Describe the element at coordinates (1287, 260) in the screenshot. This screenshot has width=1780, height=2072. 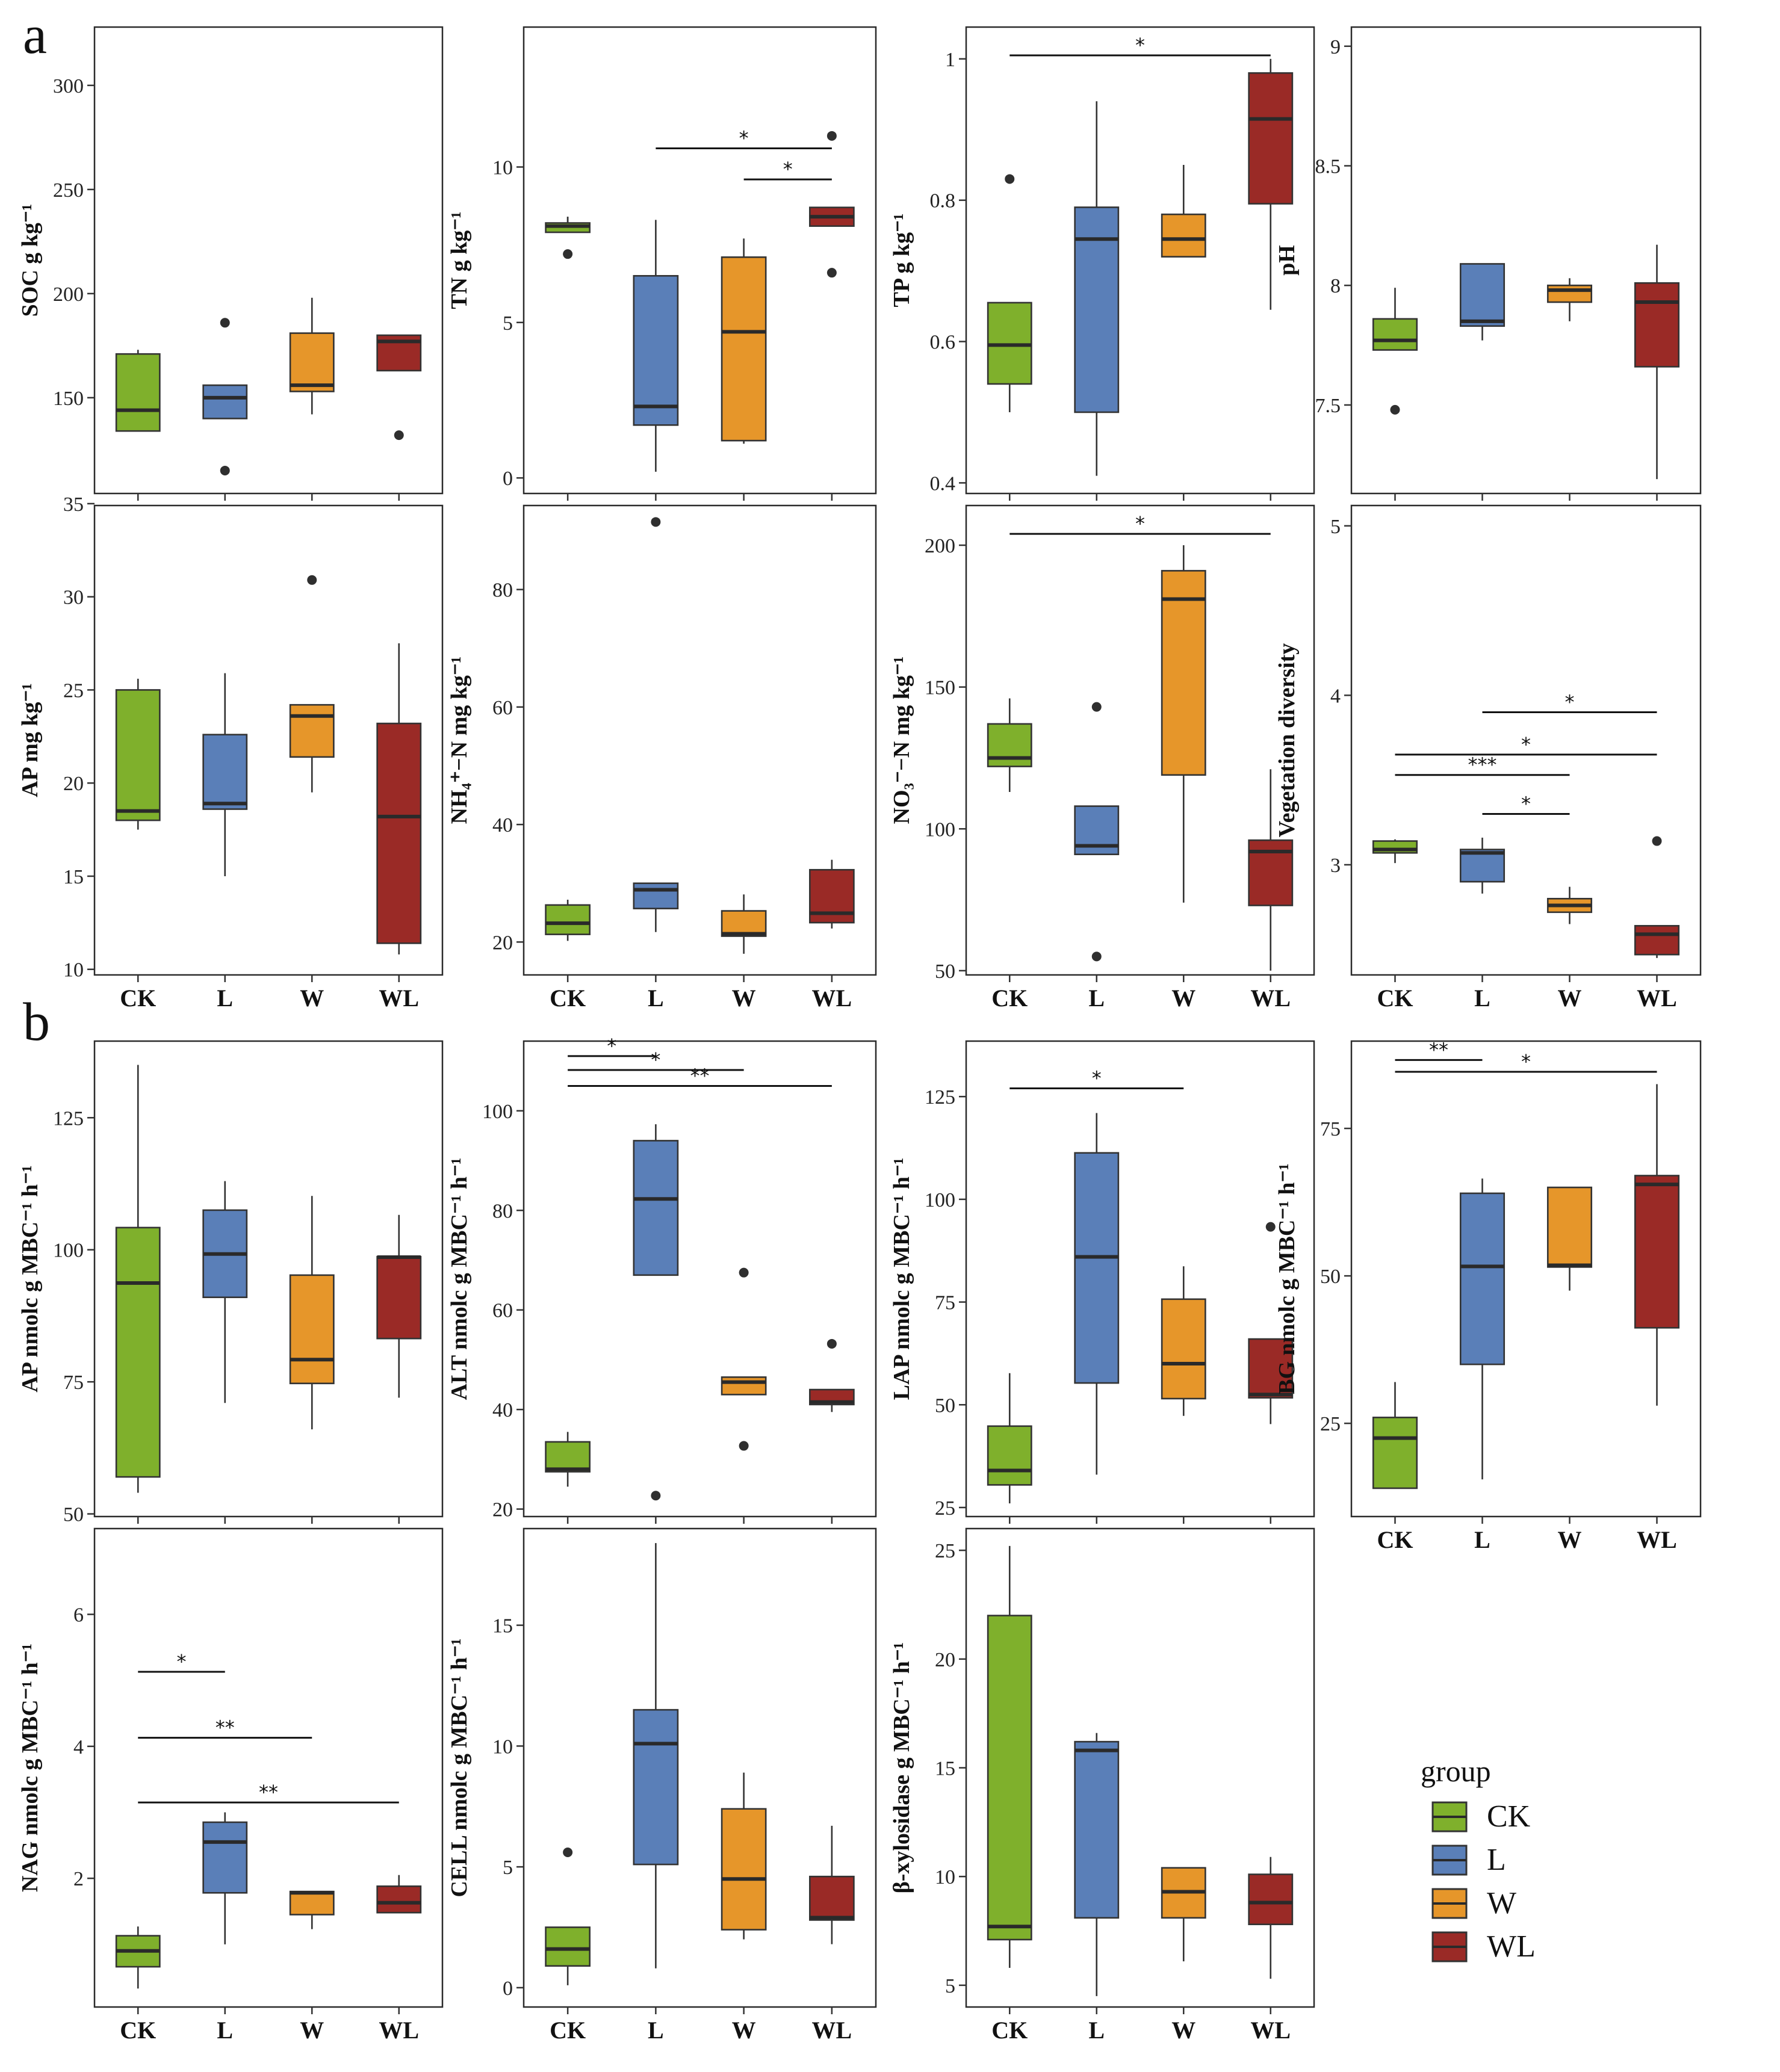
I see `y-axis-label-ph: pH` at that location.